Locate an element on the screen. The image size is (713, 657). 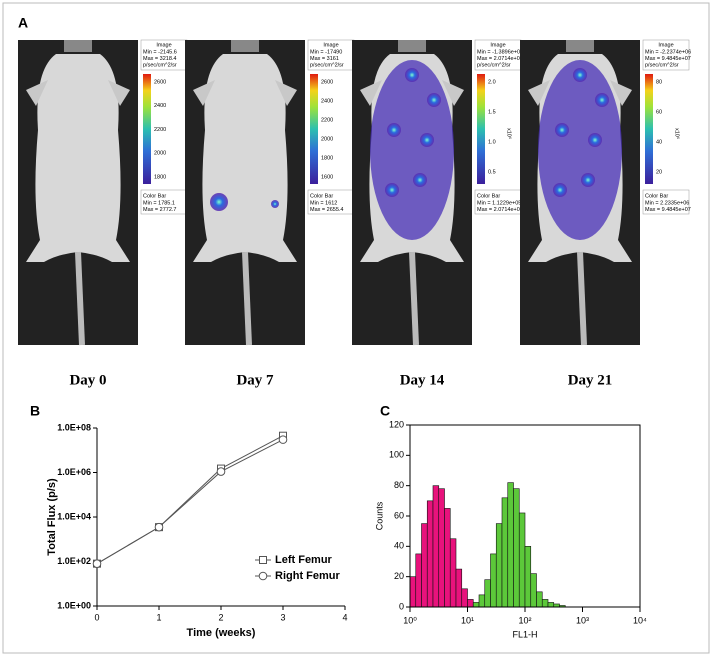
day-label: Day 7 is located at coordinates (255, 380).